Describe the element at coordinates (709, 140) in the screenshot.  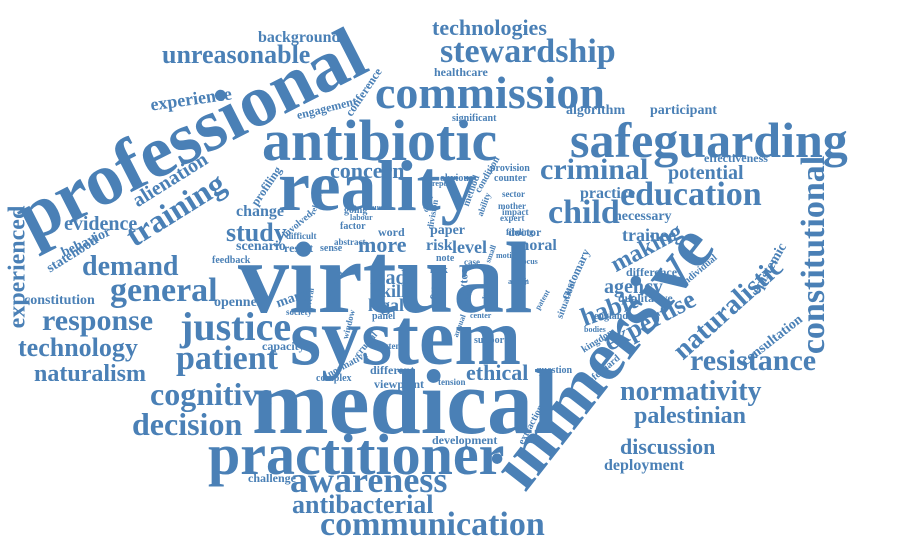
I see `word-safeguarding: safeguarding` at that location.